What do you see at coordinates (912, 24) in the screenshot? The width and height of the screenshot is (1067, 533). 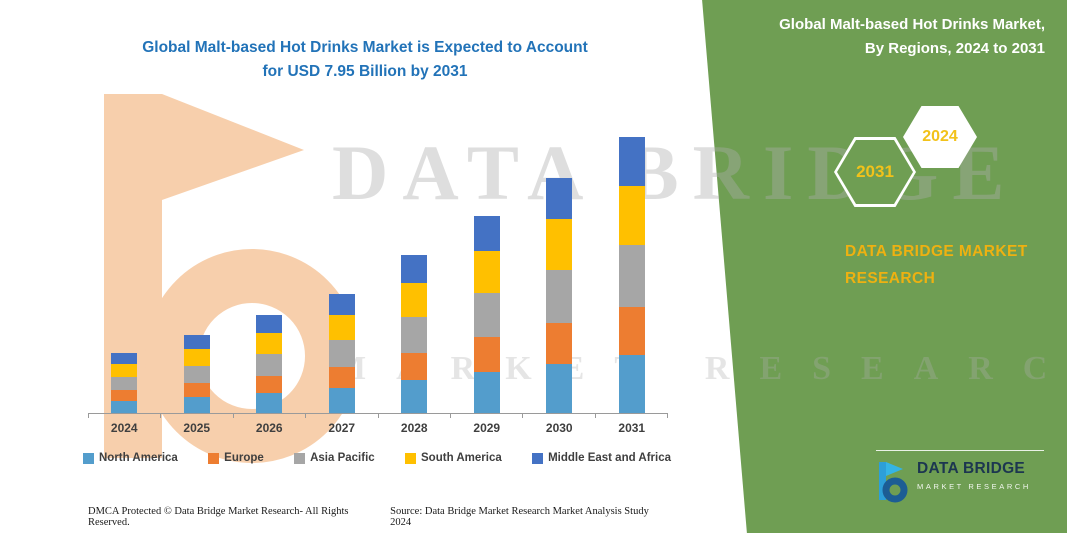 I see `panel-heading-line1: Global Malt-based Hot Drinks Market,` at bounding box center [912, 24].